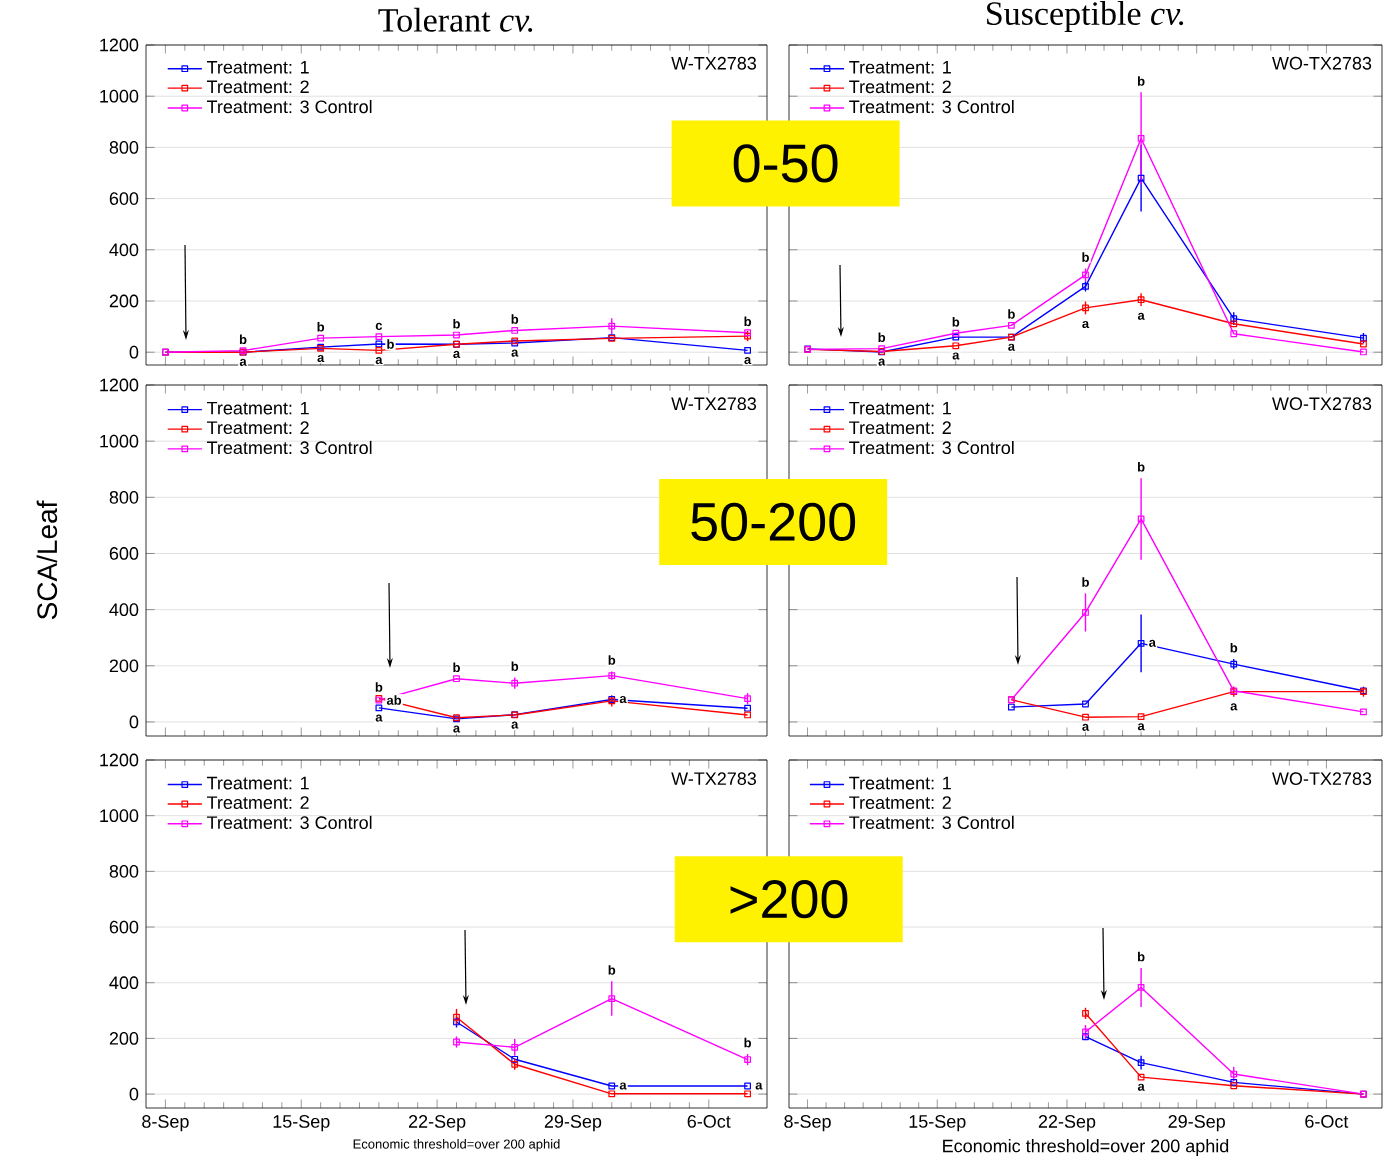 The image size is (1389, 1163). I want to click on x-tick-label: 6-Oct, so click(709, 1121).